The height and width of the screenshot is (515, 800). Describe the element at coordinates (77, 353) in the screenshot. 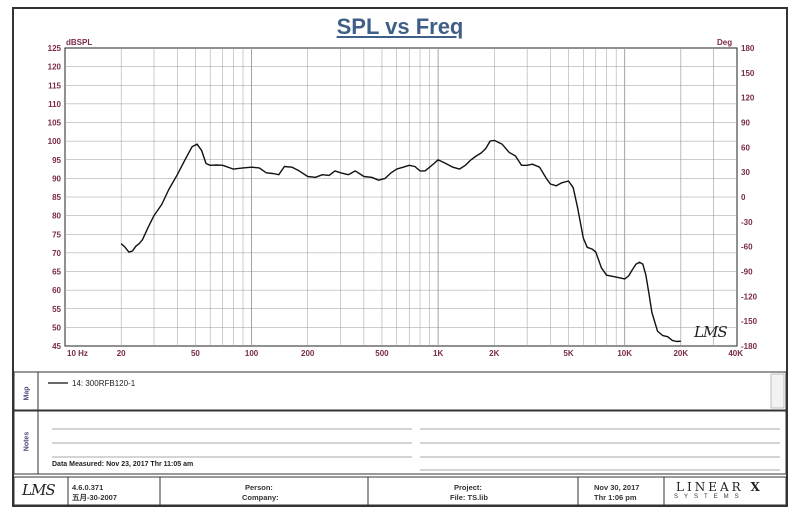

I see `x-tick-label: 10 Hz` at that location.